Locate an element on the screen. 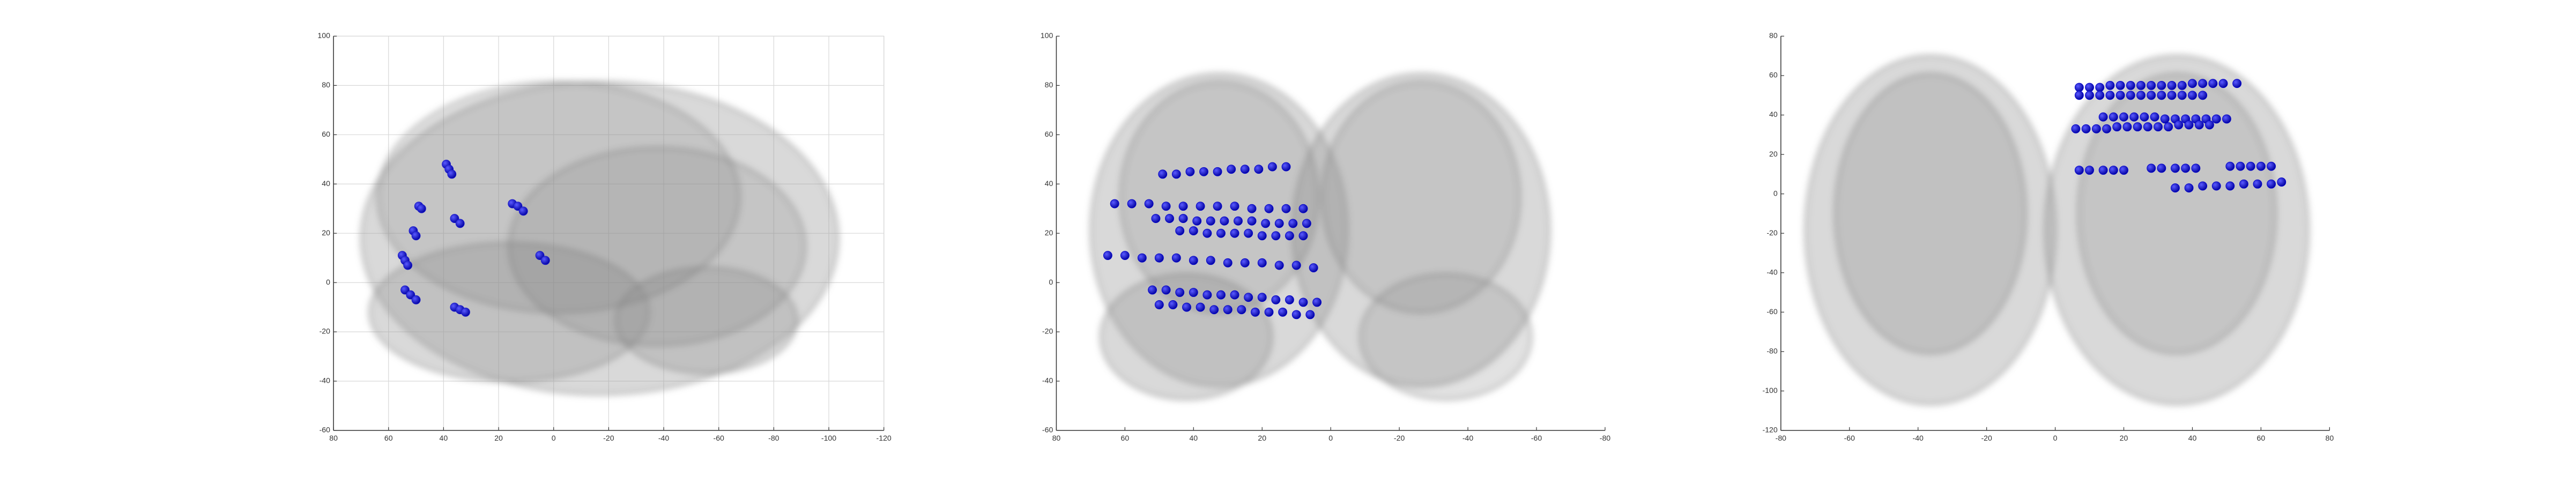  x-tick-label: -120 is located at coordinates (885, 438).